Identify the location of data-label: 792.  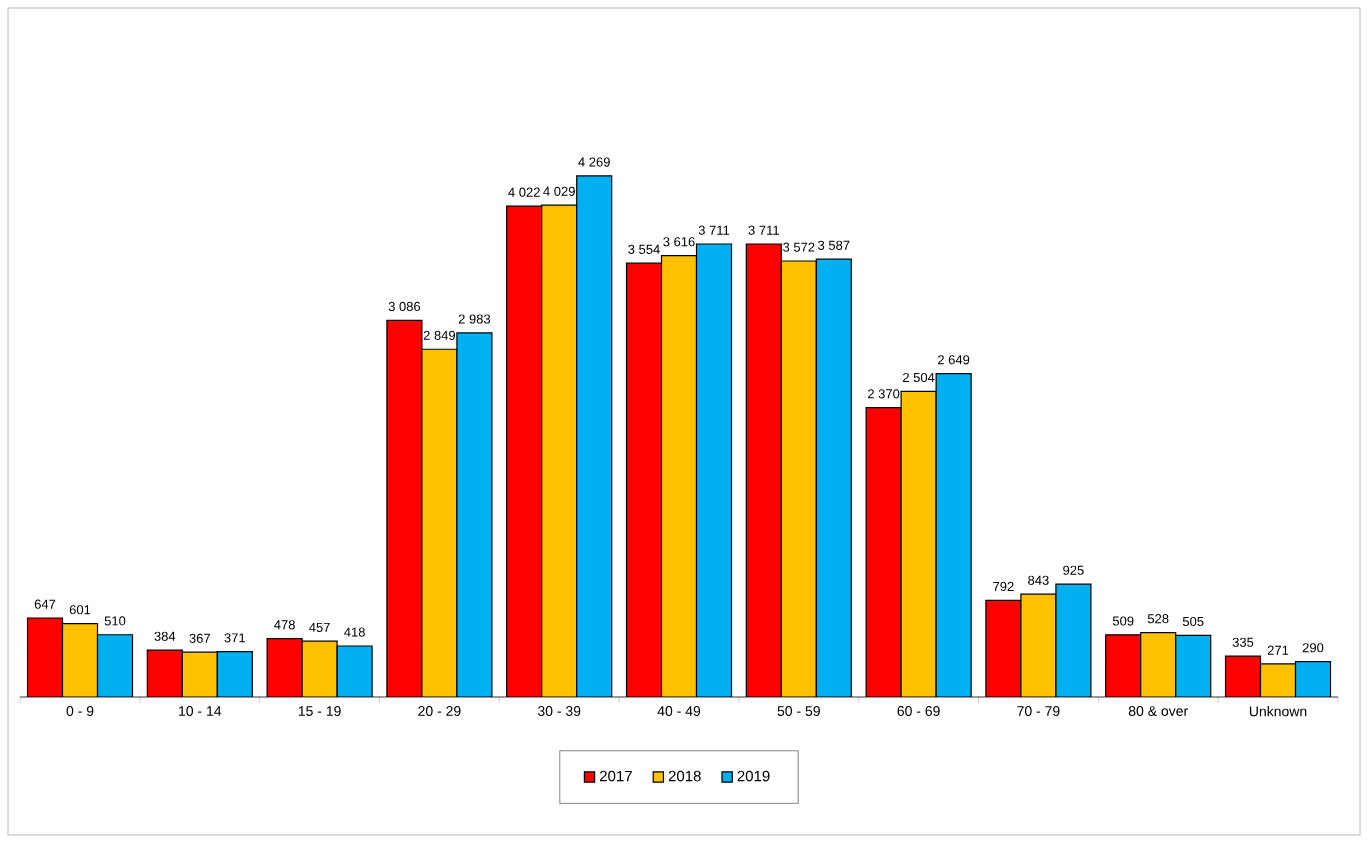
(1003, 586).